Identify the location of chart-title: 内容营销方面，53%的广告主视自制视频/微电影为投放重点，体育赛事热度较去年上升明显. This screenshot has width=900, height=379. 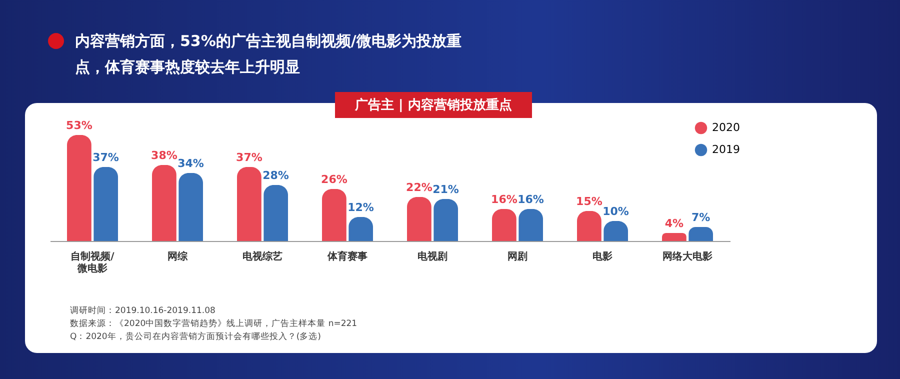
(268, 54).